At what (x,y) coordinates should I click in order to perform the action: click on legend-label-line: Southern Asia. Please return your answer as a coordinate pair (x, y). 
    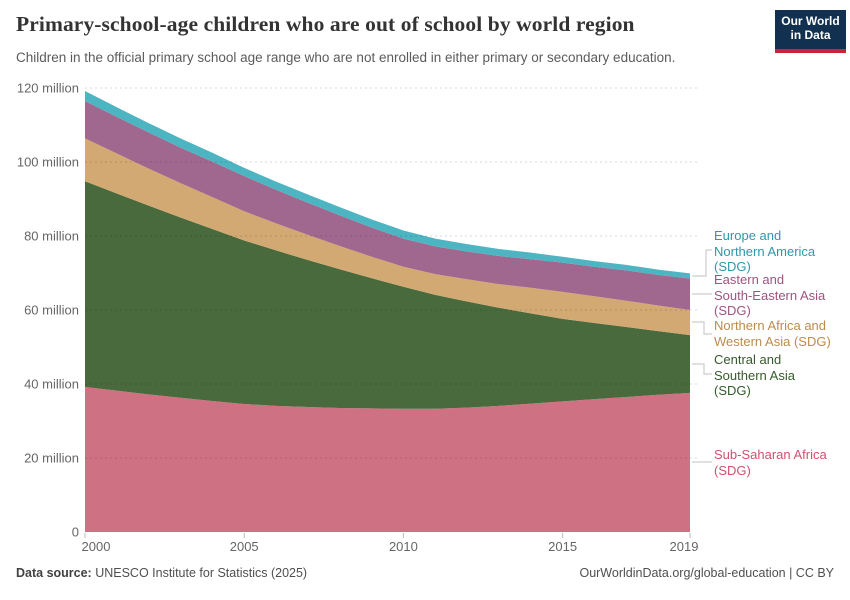
    Looking at the image, I should click on (754, 375).